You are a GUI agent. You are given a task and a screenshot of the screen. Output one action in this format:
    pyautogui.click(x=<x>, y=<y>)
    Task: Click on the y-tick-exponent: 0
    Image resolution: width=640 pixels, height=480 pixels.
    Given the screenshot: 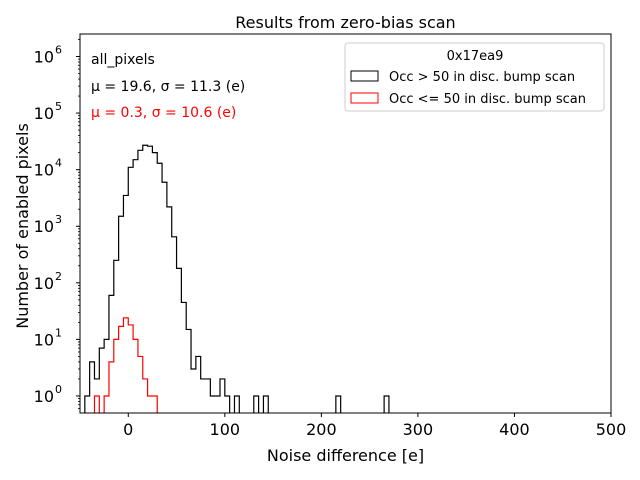 What is the action you would take?
    pyautogui.click(x=58, y=389)
    